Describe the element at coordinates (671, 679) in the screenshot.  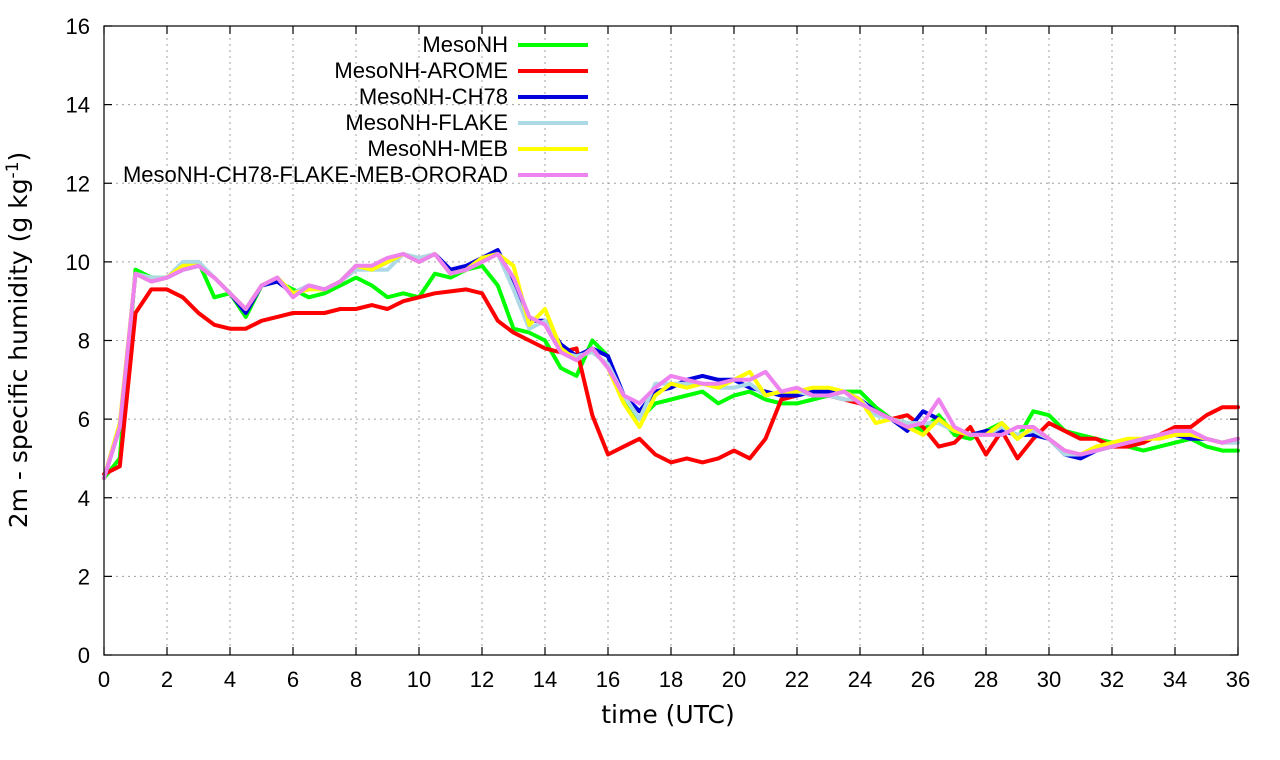
I see `x-tick-label: 18` at that location.